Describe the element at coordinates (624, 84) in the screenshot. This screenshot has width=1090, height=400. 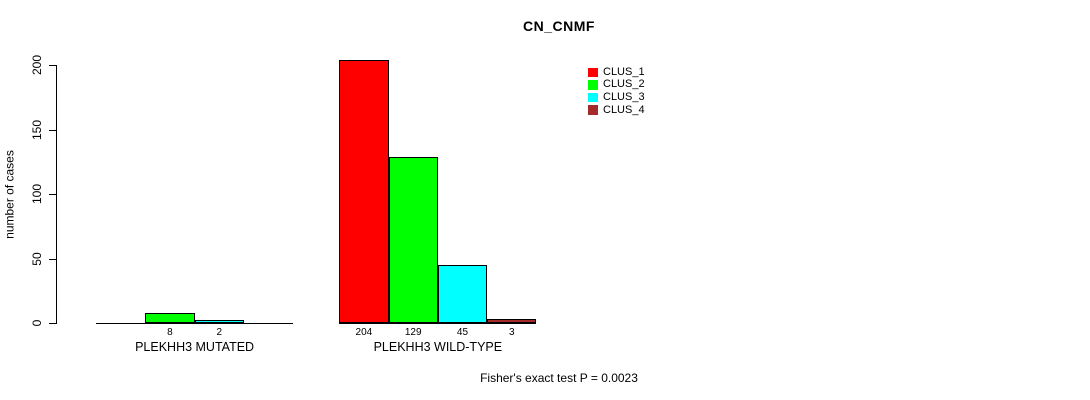
I see `legend-label: CLUS_2` at that location.